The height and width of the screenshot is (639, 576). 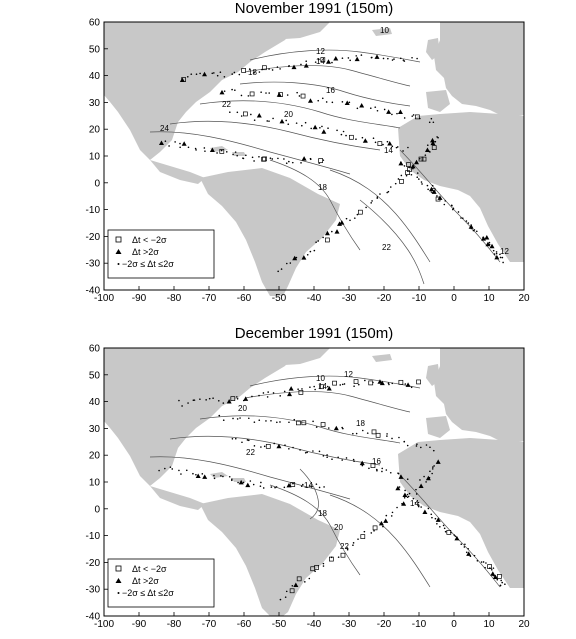 I want to click on y-tick-label: 20, so click(x=95, y=456).